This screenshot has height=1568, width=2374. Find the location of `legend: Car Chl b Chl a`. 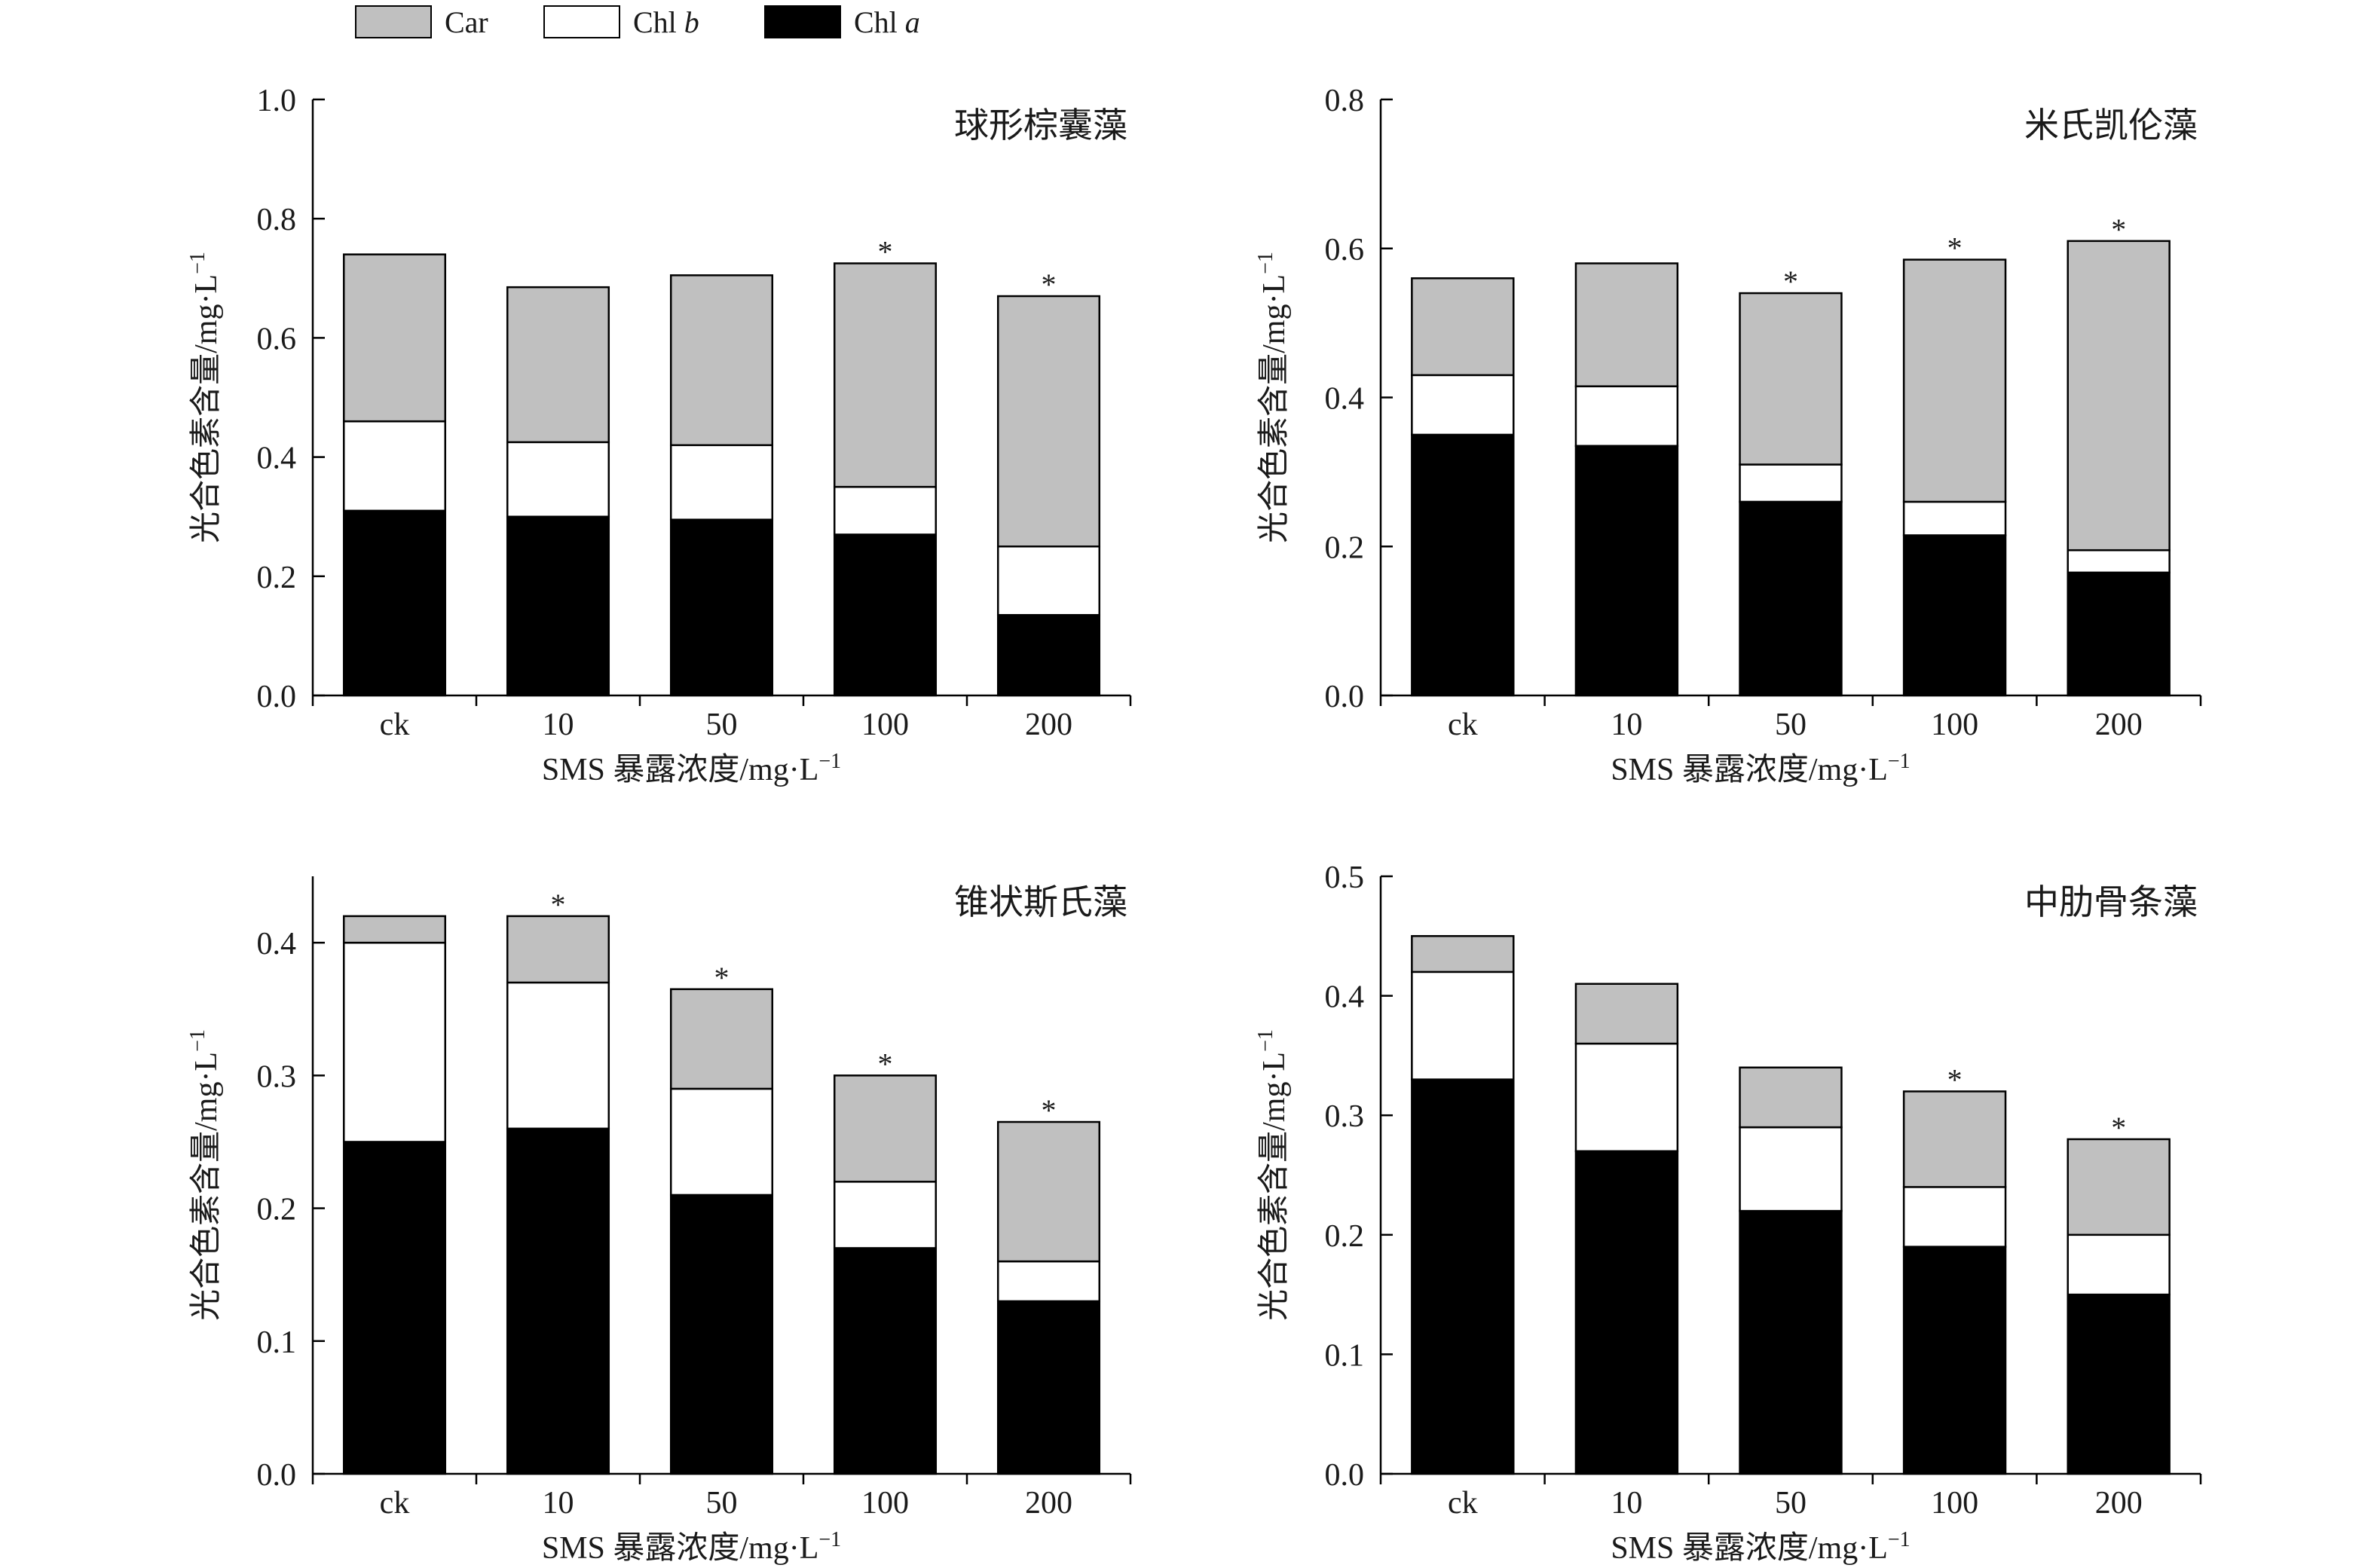

legend: Car Chl b Chl a is located at coordinates (638, 22).